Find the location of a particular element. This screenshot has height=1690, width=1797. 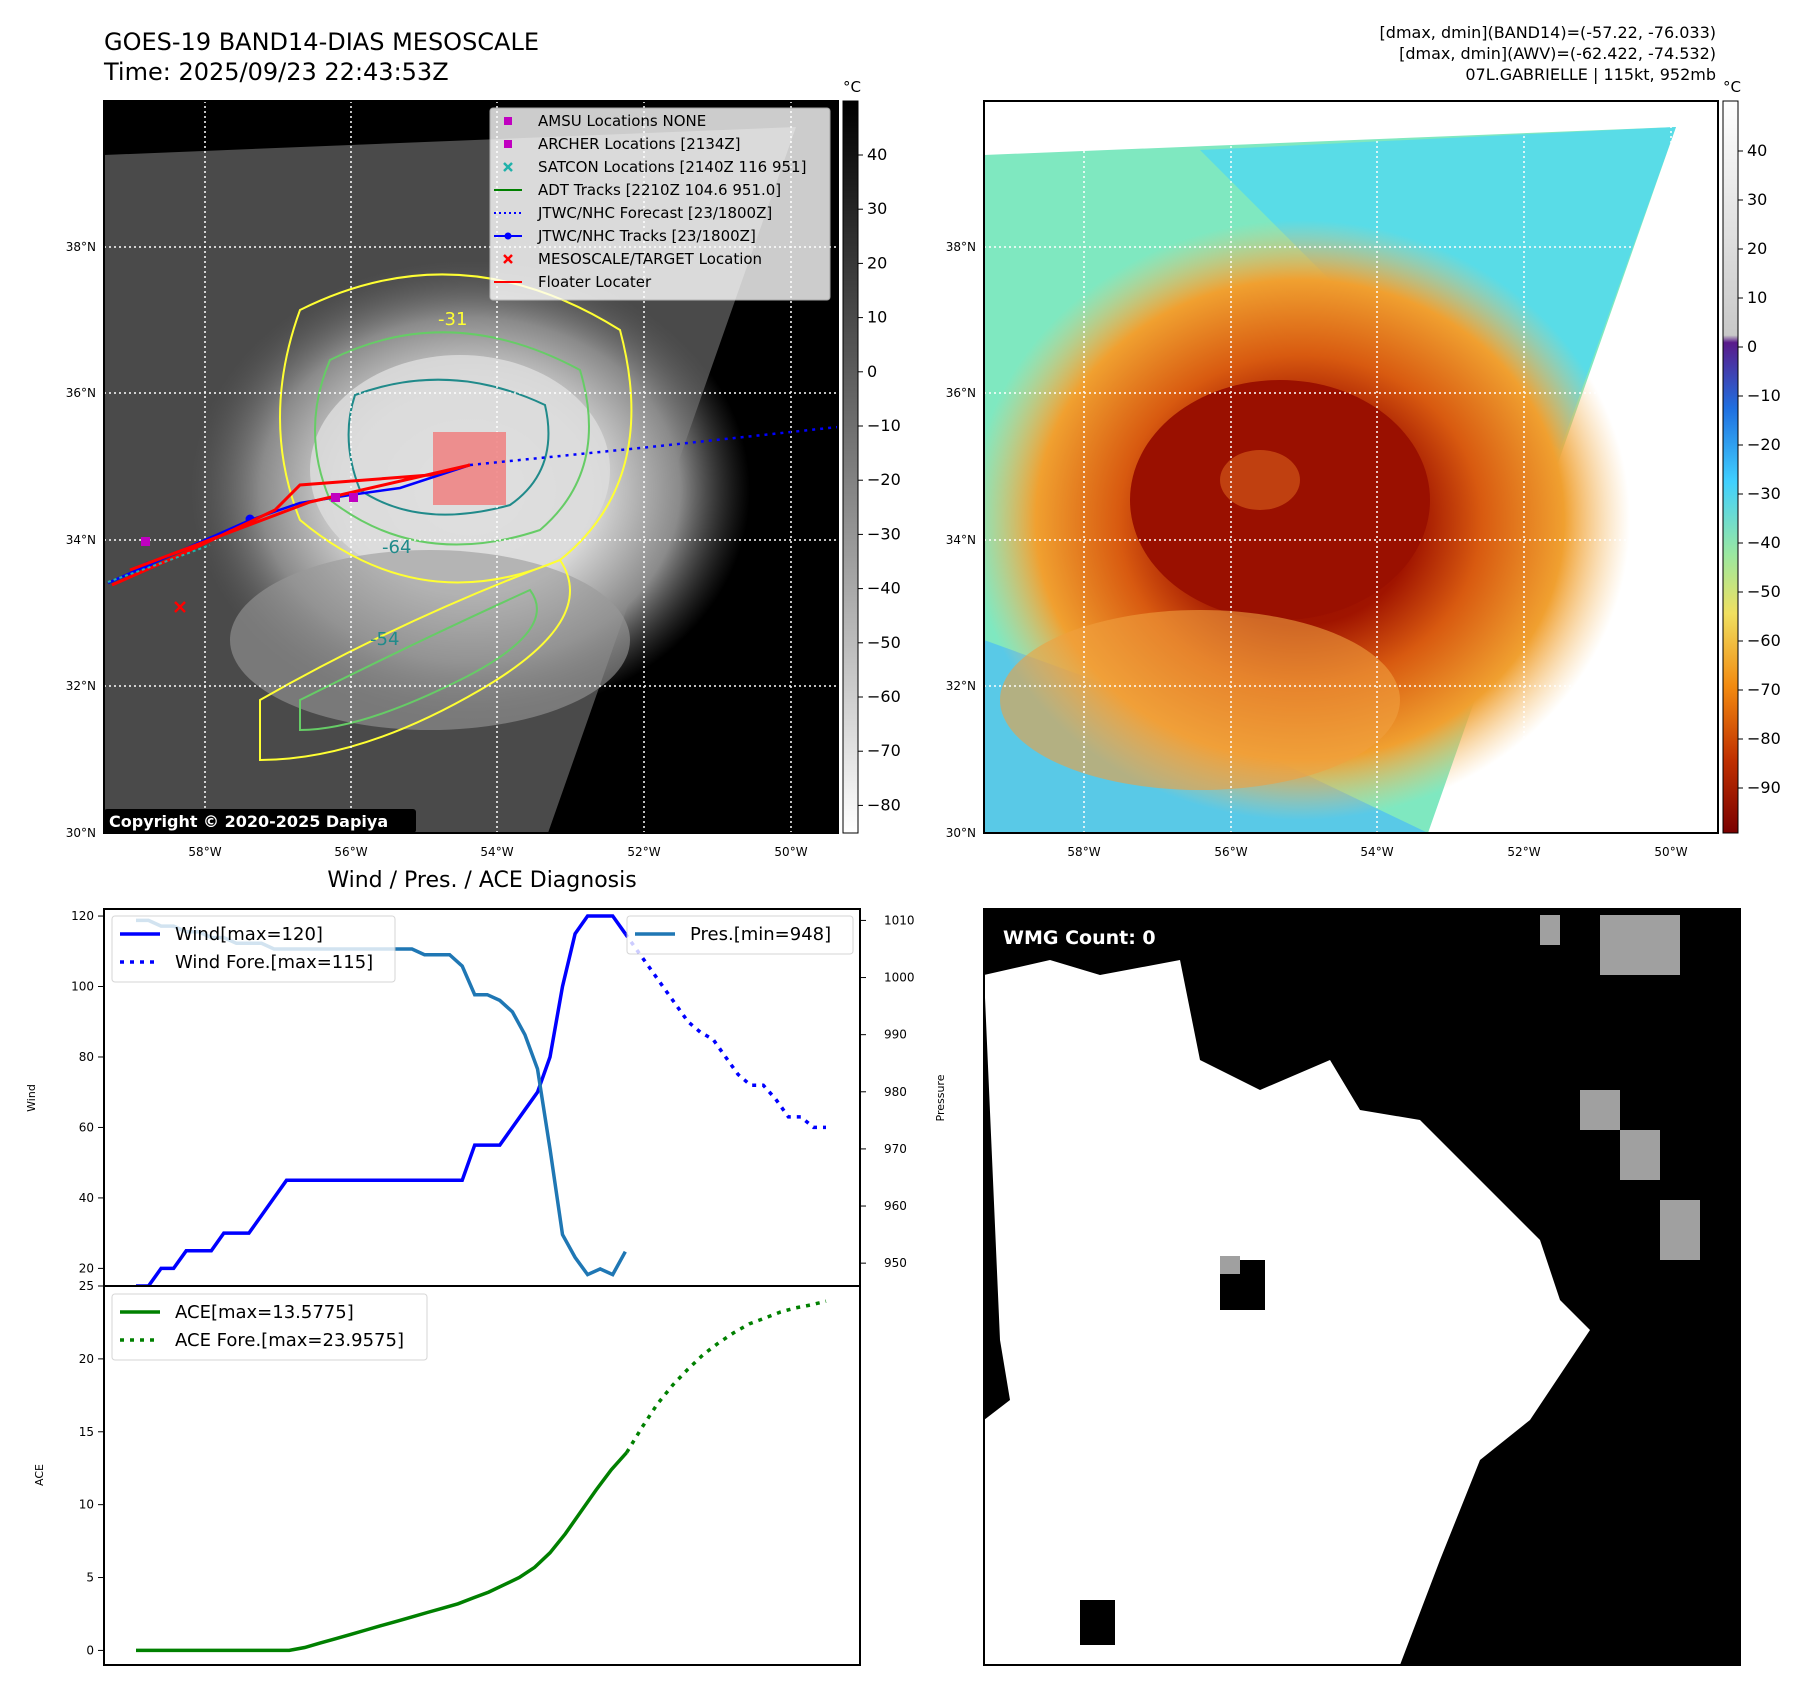

pressure-ytick-label: 950 is located at coordinates (895, 1263).